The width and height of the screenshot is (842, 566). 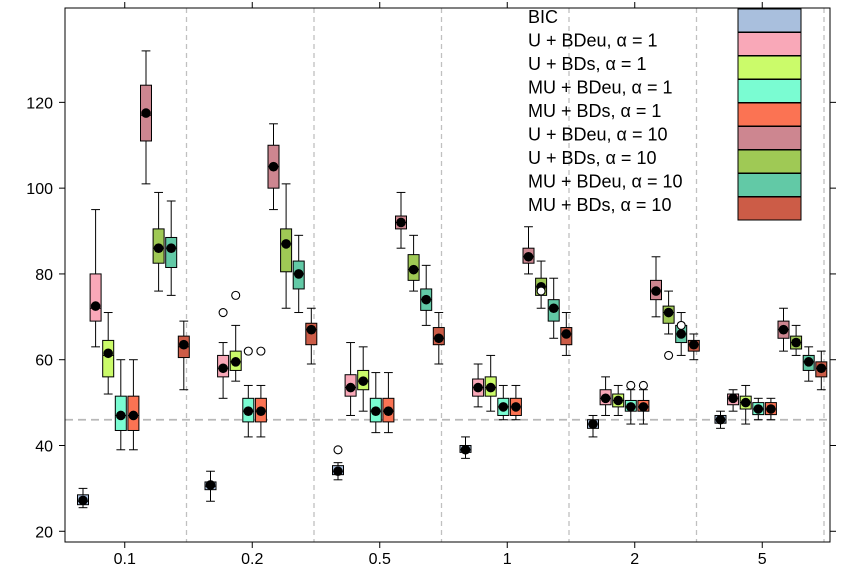 What do you see at coordinates (380, 558) in the screenshot?
I see `x-tick-label: 0.5` at bounding box center [380, 558].